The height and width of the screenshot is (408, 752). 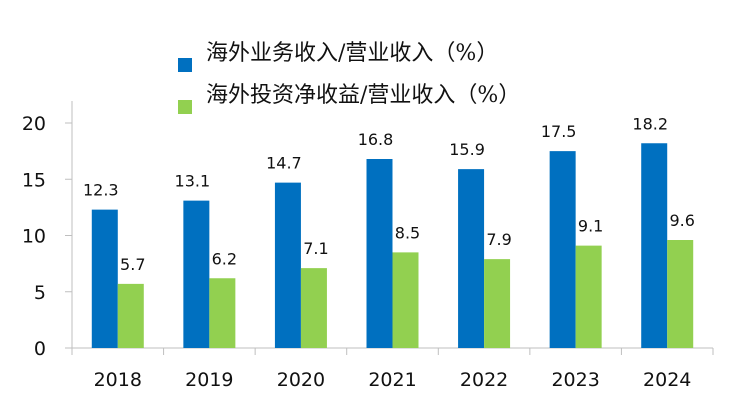 What do you see at coordinates (484, 380) in the screenshot?
I see `x-tick-label: 2022` at bounding box center [484, 380].